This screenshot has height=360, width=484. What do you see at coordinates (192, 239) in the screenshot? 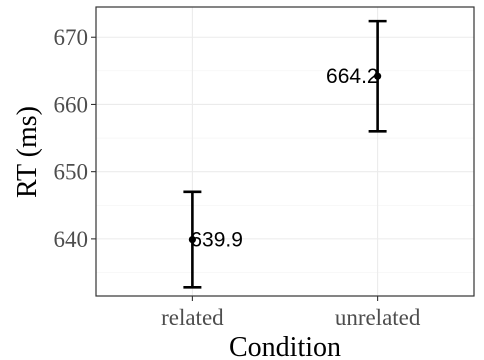
I see `point-related` at bounding box center [192, 239].